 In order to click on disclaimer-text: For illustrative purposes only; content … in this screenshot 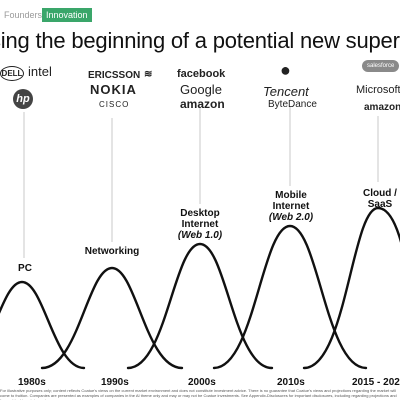, I will do `click(198, 394)`.